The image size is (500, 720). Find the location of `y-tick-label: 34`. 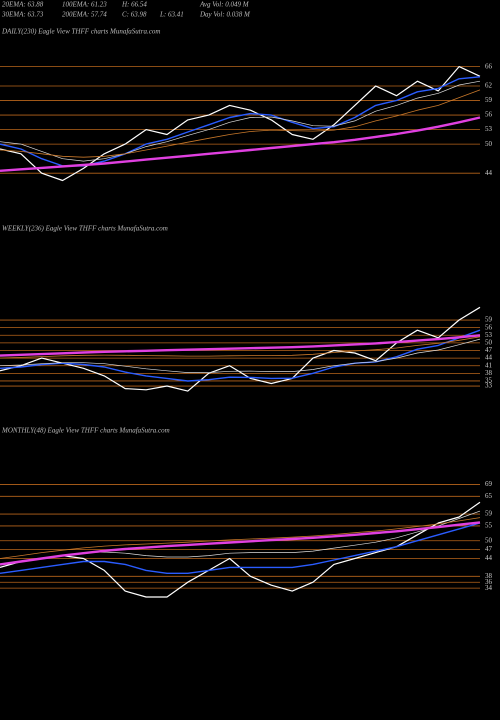

y-tick-label: 34 is located at coordinates (489, 588).